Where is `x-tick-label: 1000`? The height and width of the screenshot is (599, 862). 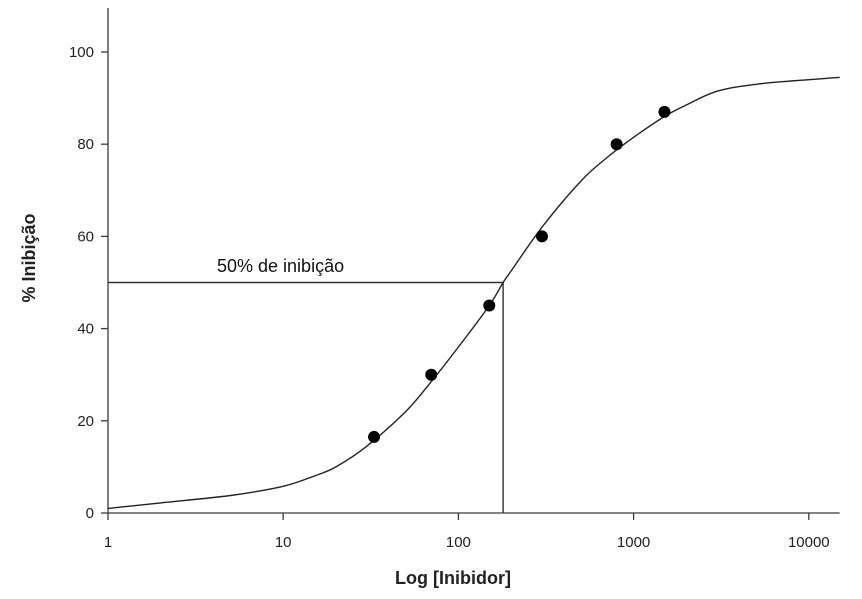
x-tick-label: 1000 is located at coordinates (633, 542).